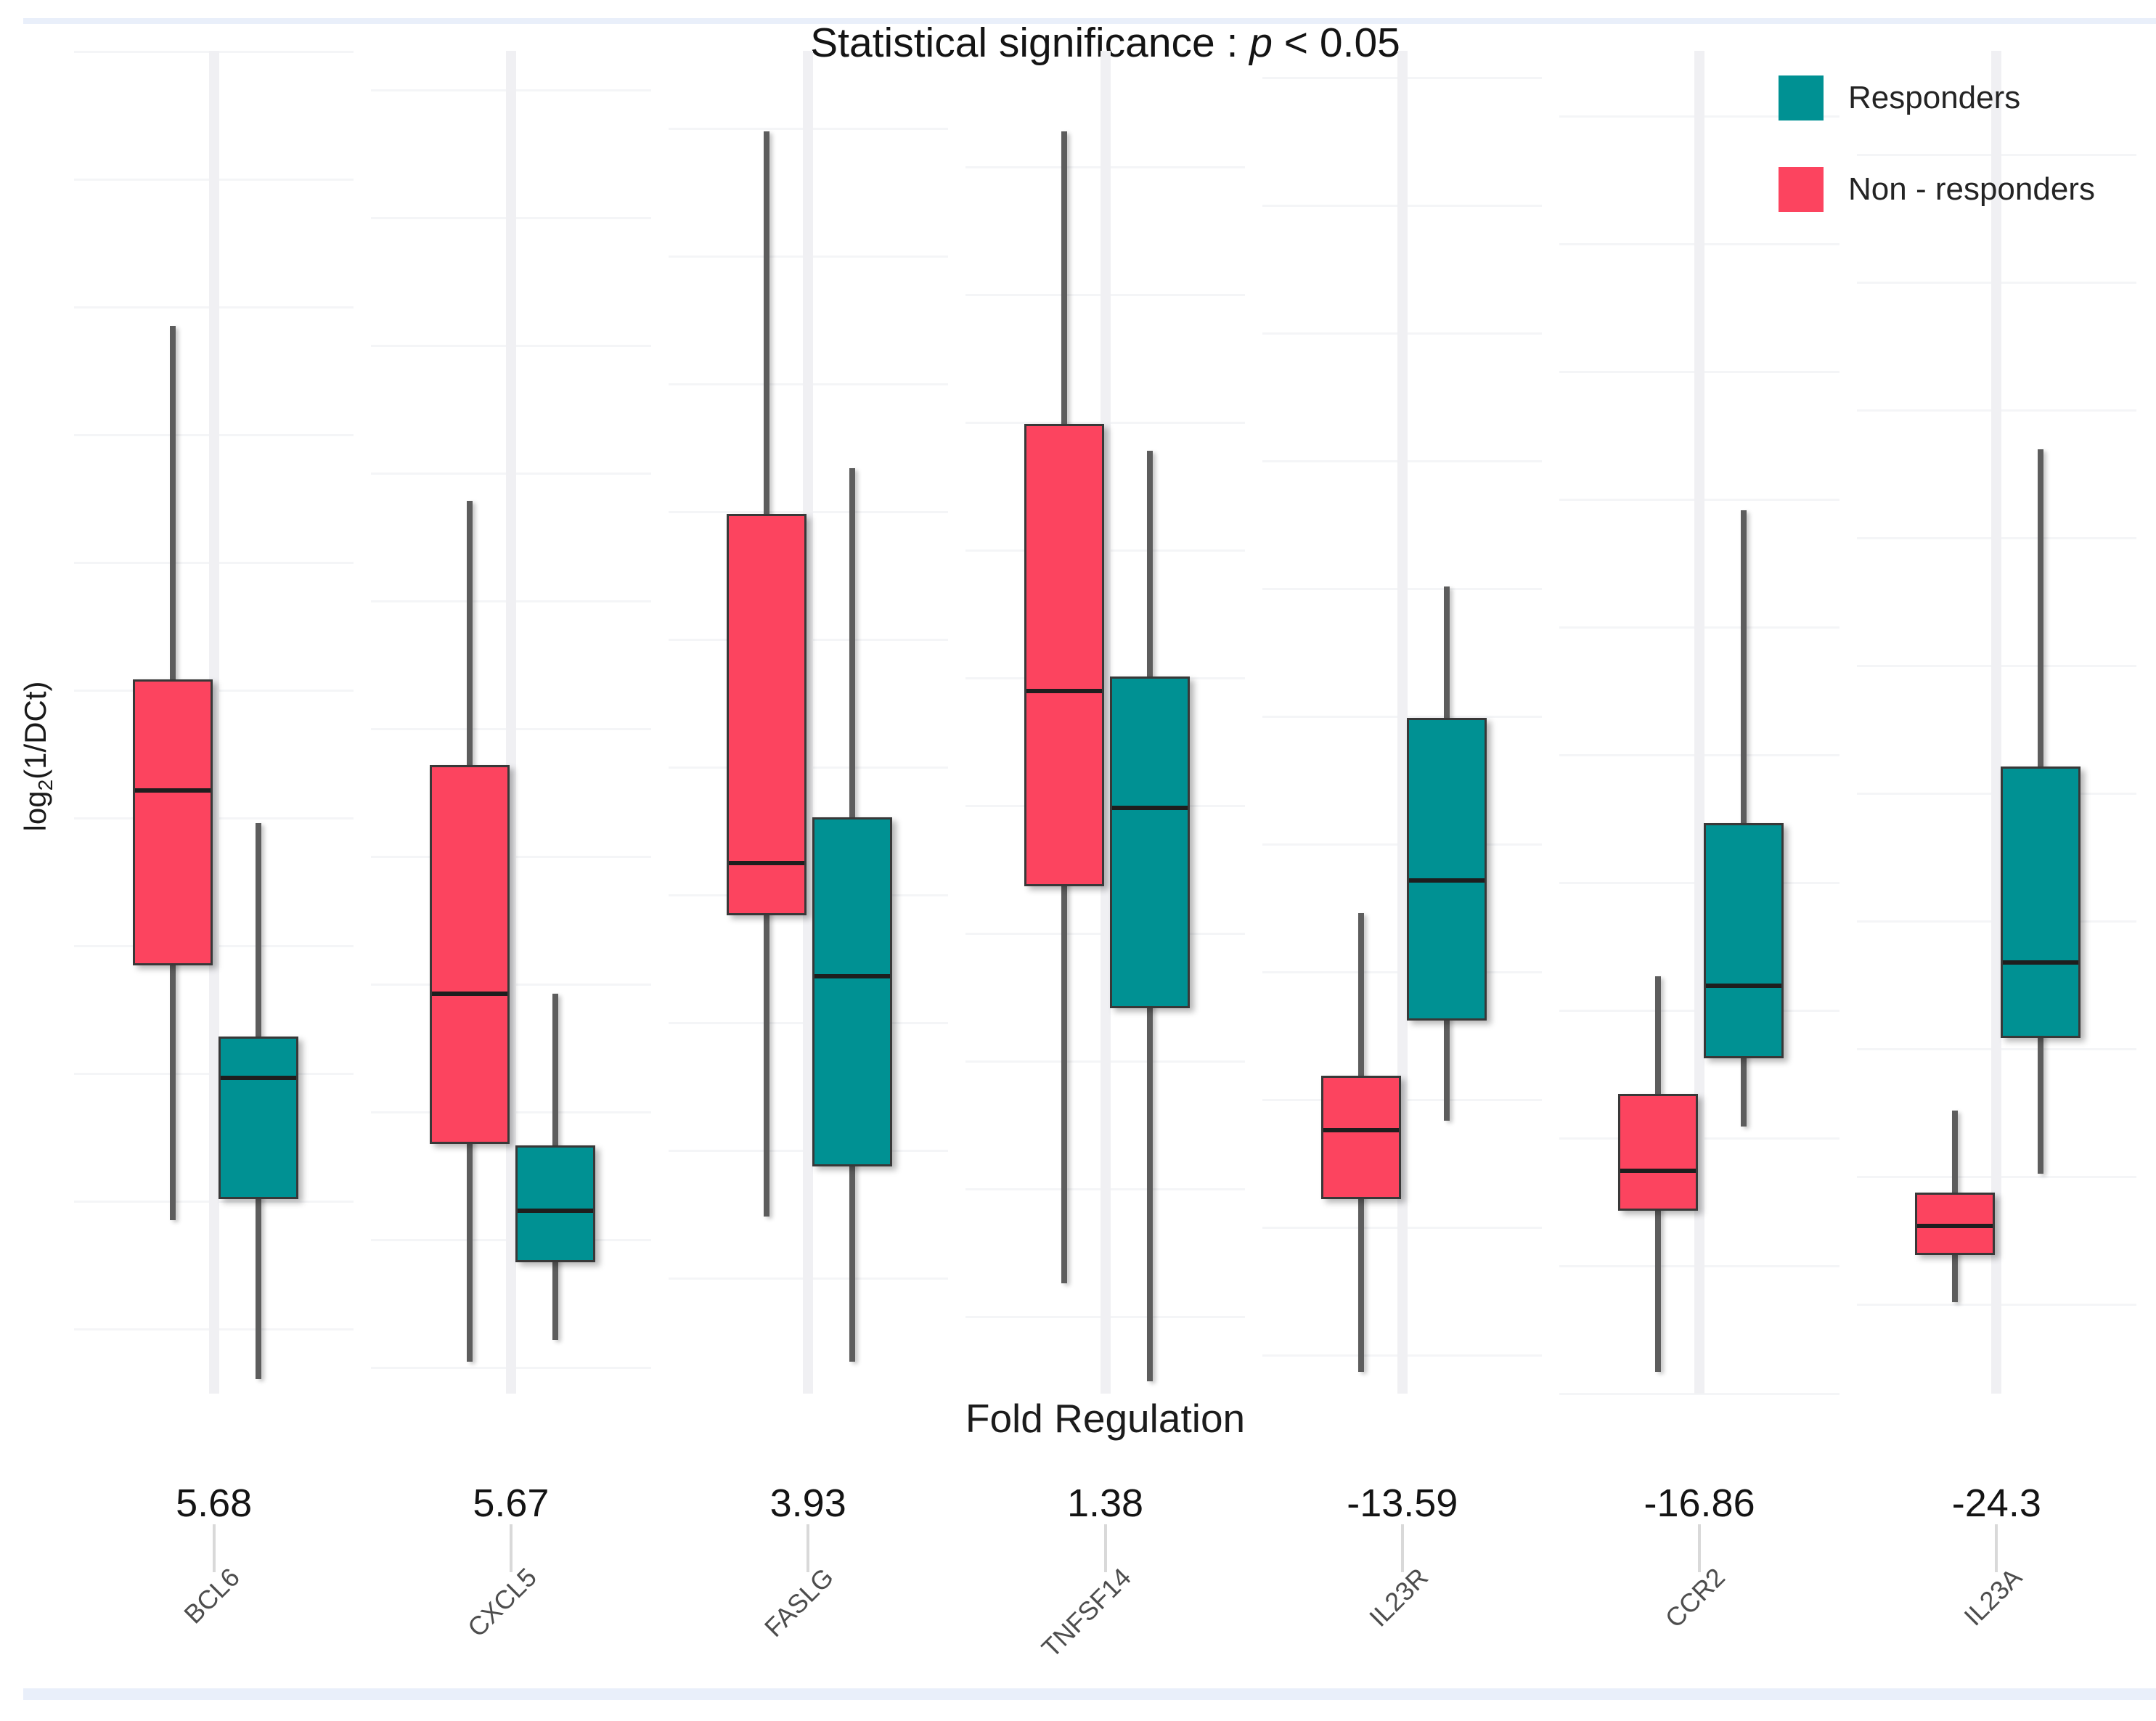  Describe the element at coordinates (1996, 1503) in the screenshot. I see `fold-regulation-value: -24.3` at that location.